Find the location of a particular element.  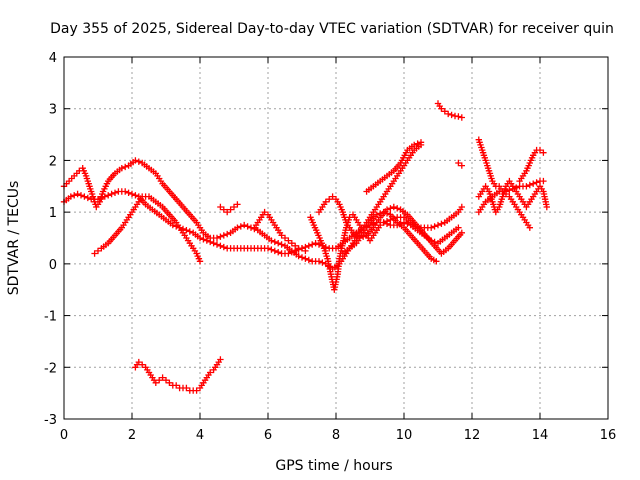

y-tick-label: 2 is located at coordinates (53, 161).